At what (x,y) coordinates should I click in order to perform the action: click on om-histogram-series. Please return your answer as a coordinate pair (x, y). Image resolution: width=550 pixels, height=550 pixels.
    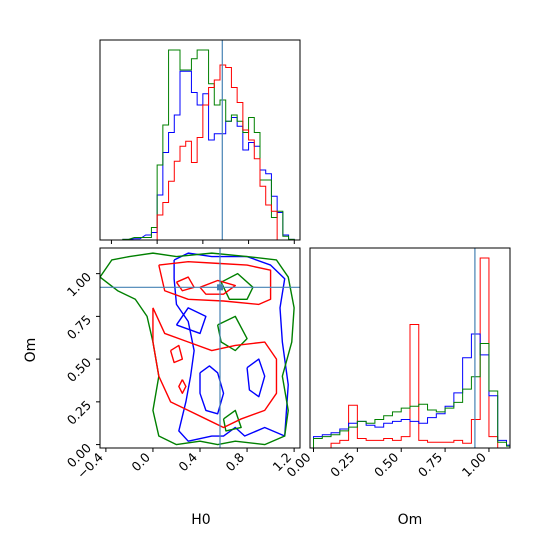
    Looking at the image, I should click on (411, 352).